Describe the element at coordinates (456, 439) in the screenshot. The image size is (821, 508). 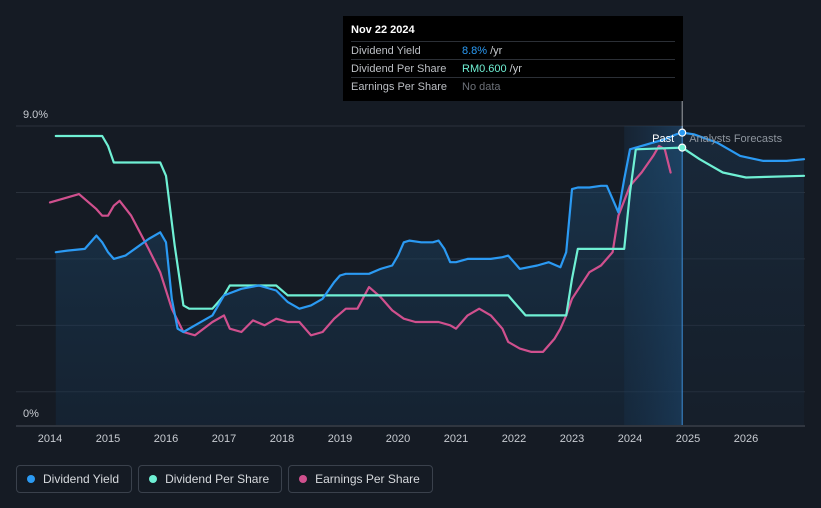
I see `x-tick-label: 2021` at that location.